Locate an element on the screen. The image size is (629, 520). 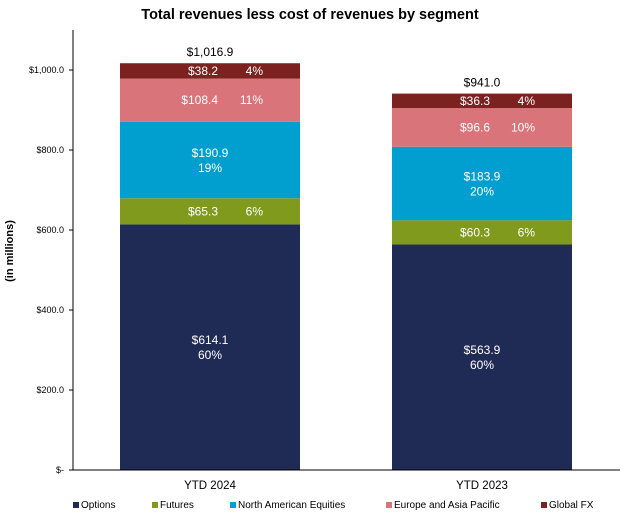
legend-label: Global FX is located at coordinates (571, 505).